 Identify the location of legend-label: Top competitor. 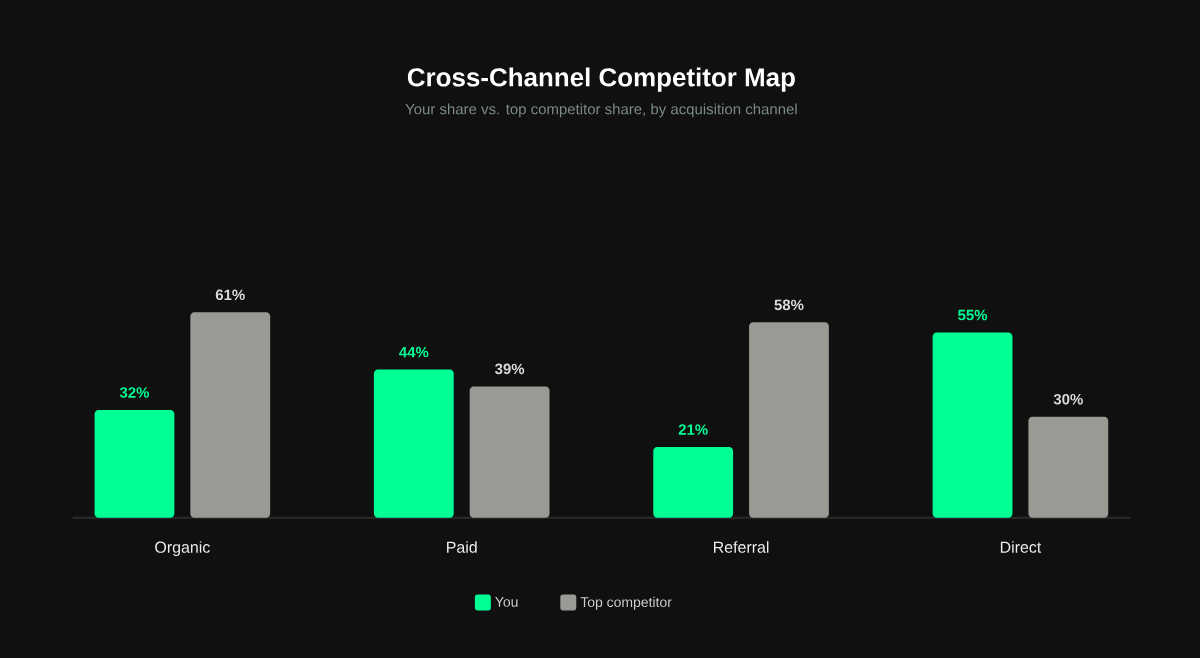
(626, 603).